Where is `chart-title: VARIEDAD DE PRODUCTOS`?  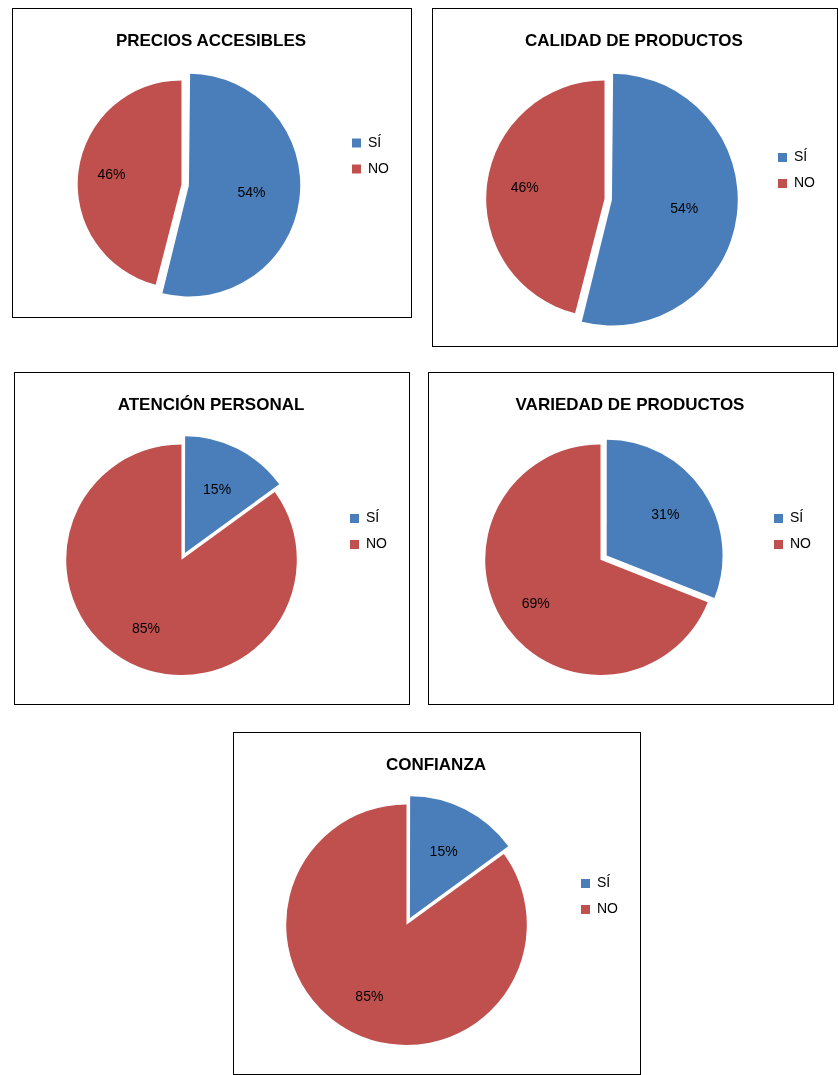
chart-title: VARIEDAD DE PRODUCTOS is located at coordinates (630, 404).